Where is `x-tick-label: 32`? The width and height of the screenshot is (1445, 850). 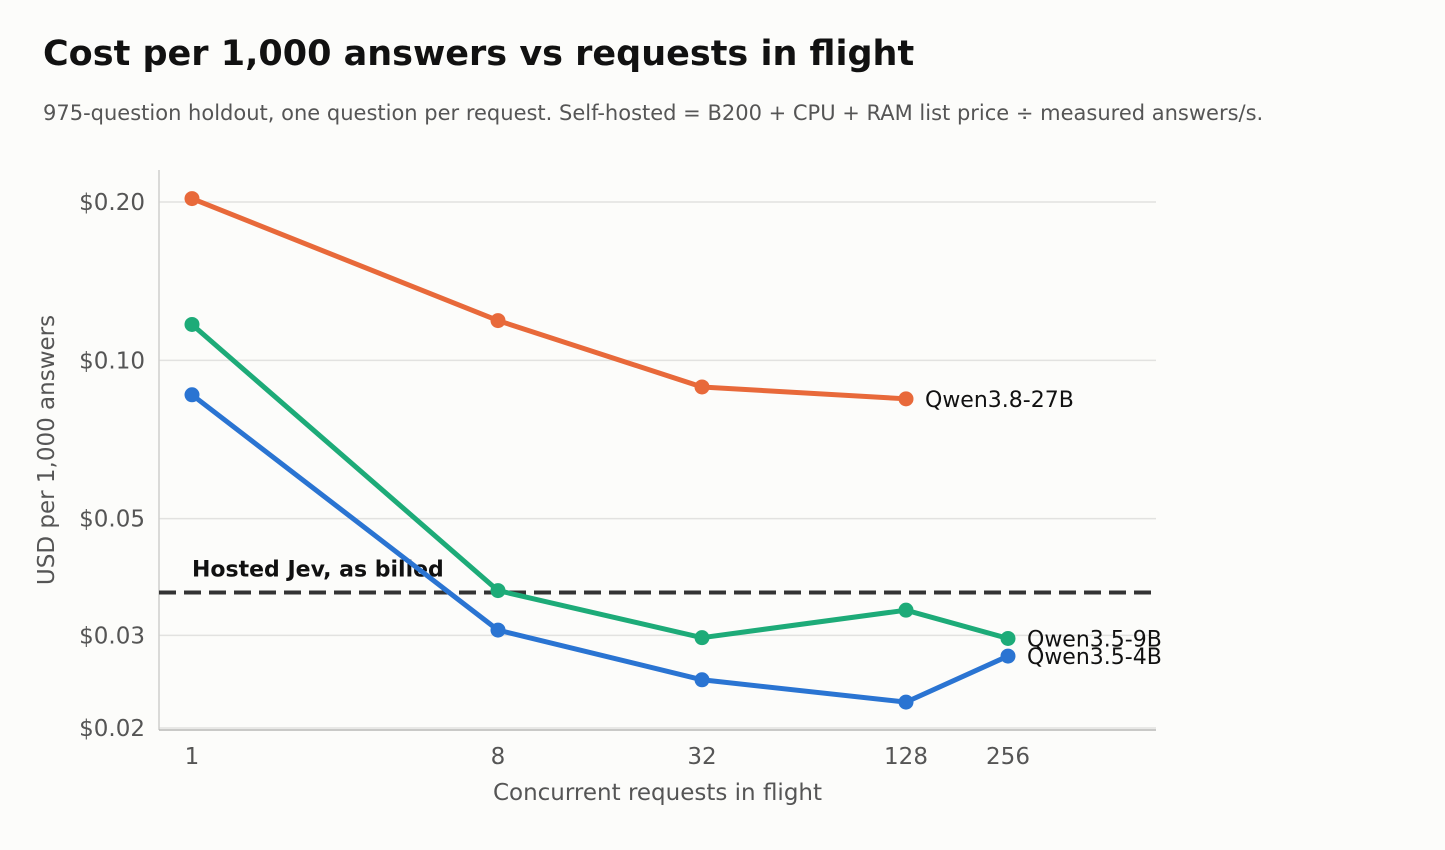
x-tick-label: 32 is located at coordinates (701, 757).